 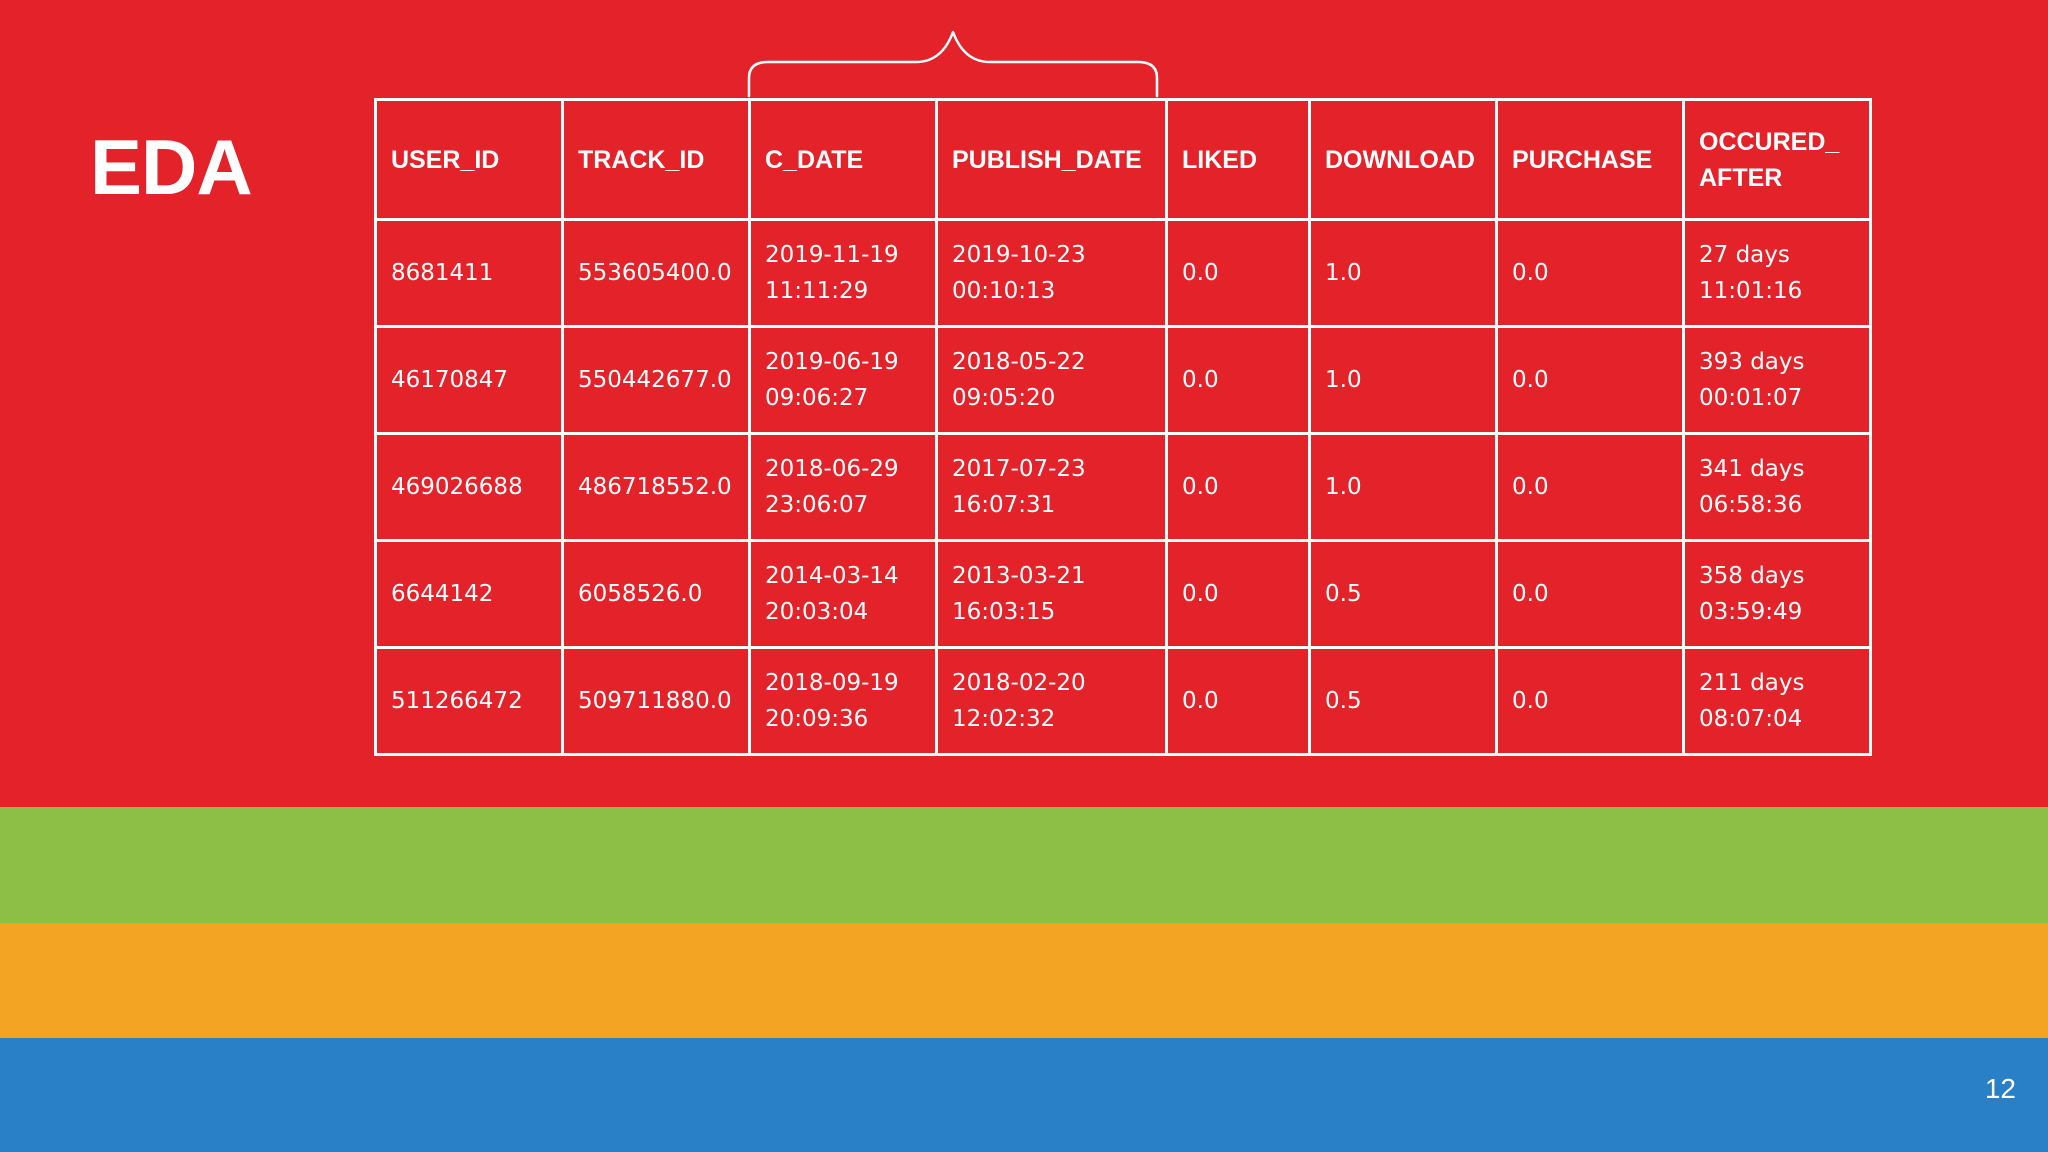 What do you see at coordinates (843, 380) in the screenshot?
I see `table-cell: 2019-06-19 09:06:27` at bounding box center [843, 380].